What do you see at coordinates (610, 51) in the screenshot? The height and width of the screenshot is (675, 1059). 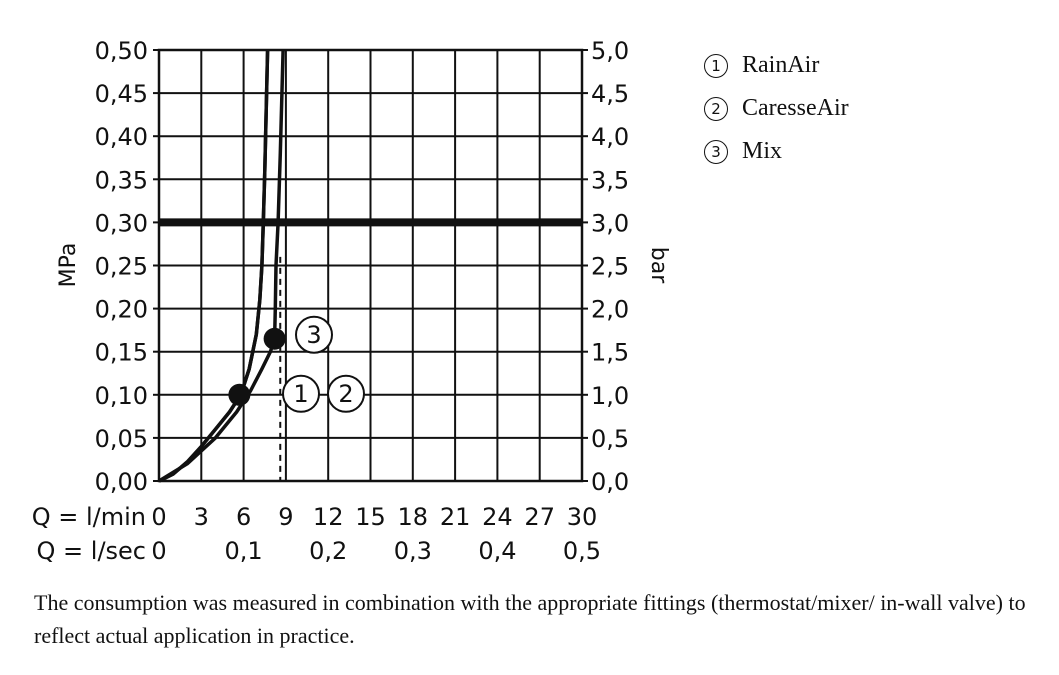 I see `y-right-tick-label: 5,0` at bounding box center [610, 51].